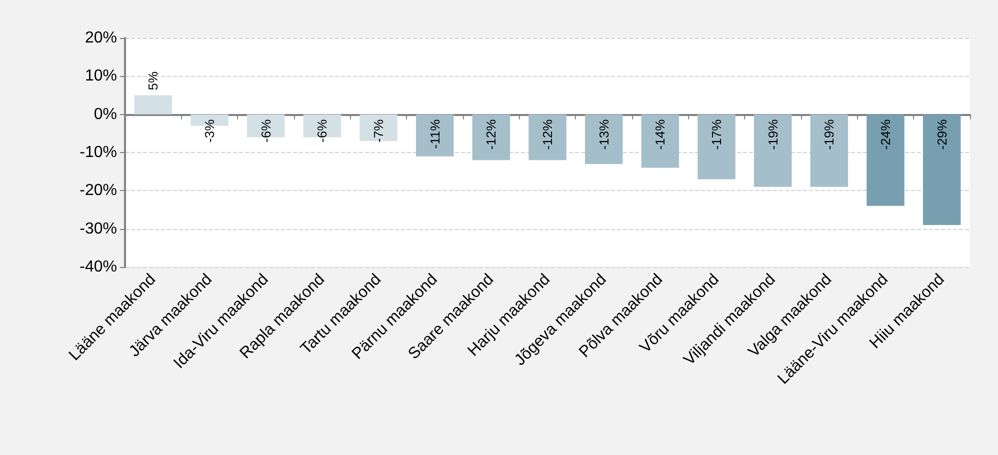 This screenshot has width=998, height=455. What do you see at coordinates (660, 134) in the screenshot?
I see `data-label: -14%` at bounding box center [660, 134].